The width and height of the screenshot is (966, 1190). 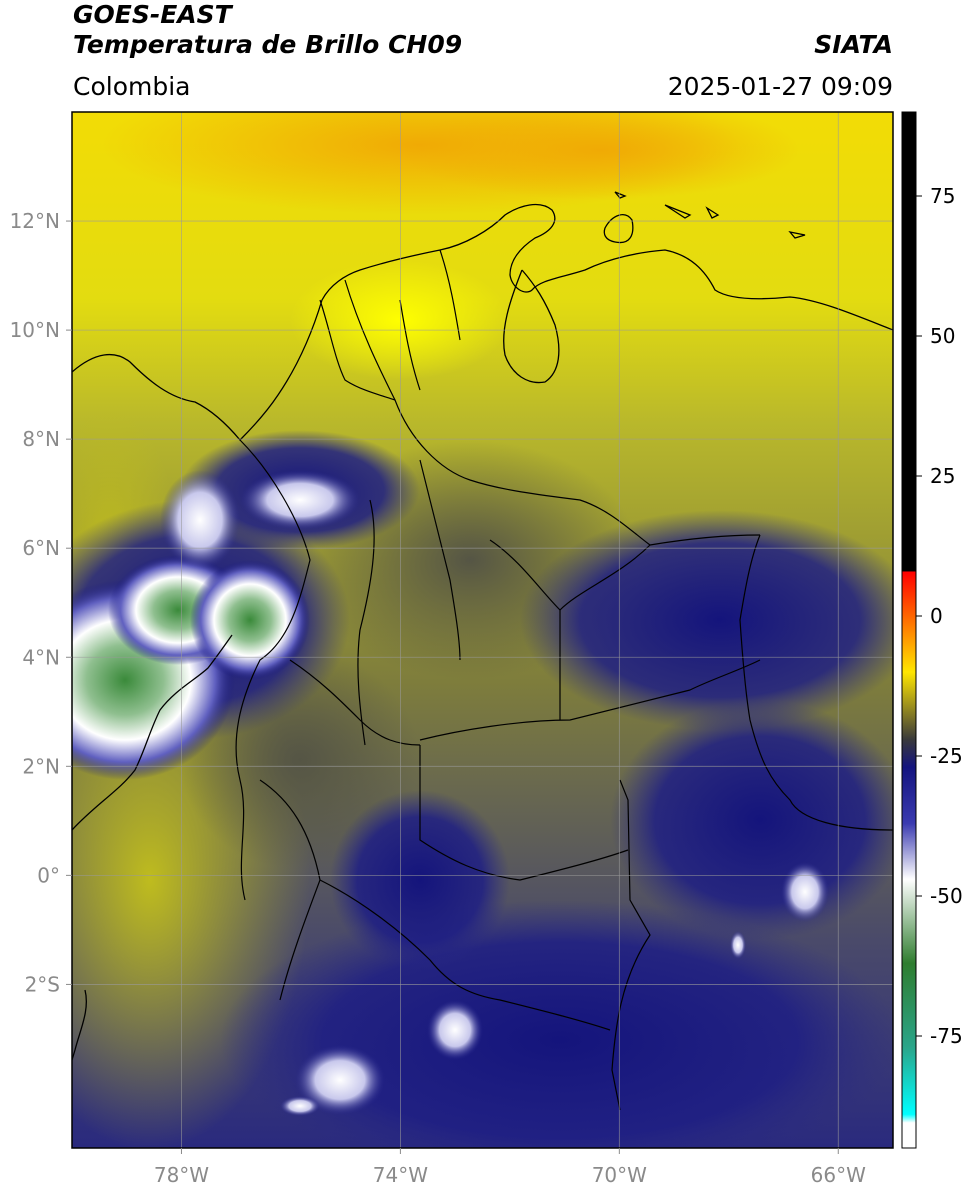 I want to click on longitude-tick-label: 66°W, so click(x=838, y=1175).